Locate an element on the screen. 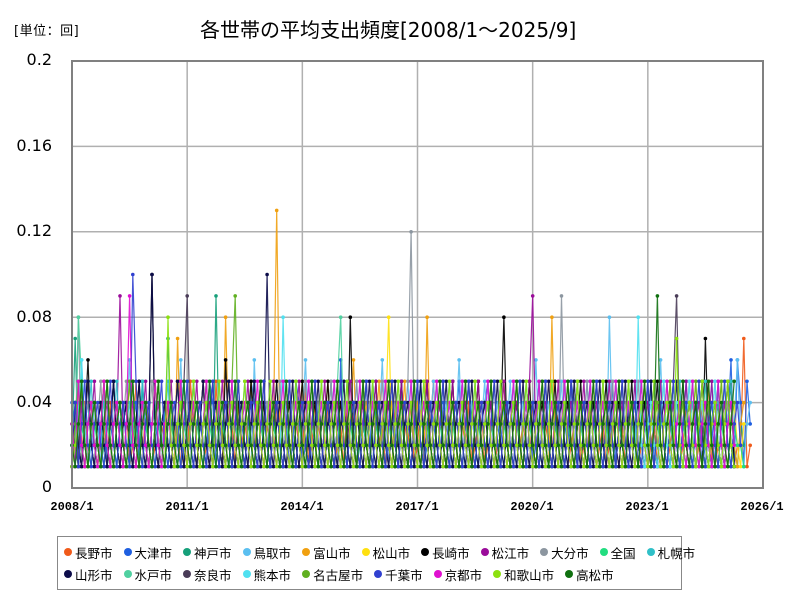 The width and height of the screenshot is (800, 600). legend-item: 松江市 is located at coordinates (505, 552).